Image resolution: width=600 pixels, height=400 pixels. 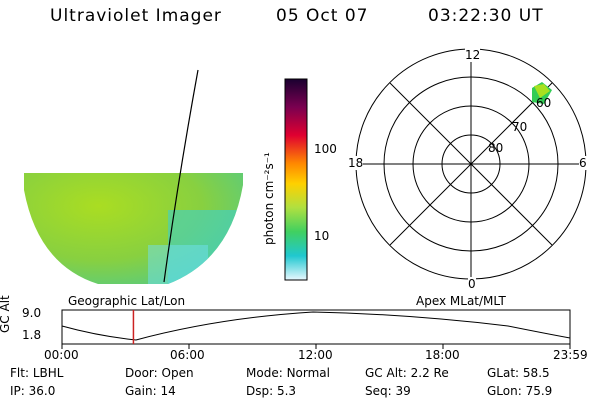 I want to click on colorbar-tick-100: 100, so click(x=325, y=149).